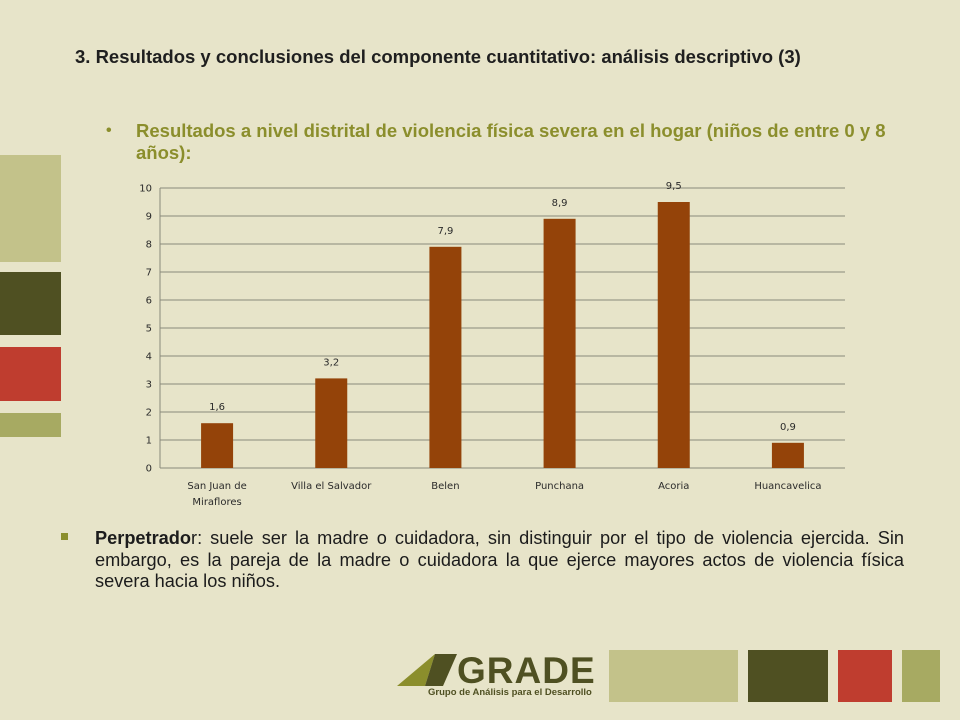 The image size is (960, 720). I want to click on data-label: 9,5, so click(674, 186).